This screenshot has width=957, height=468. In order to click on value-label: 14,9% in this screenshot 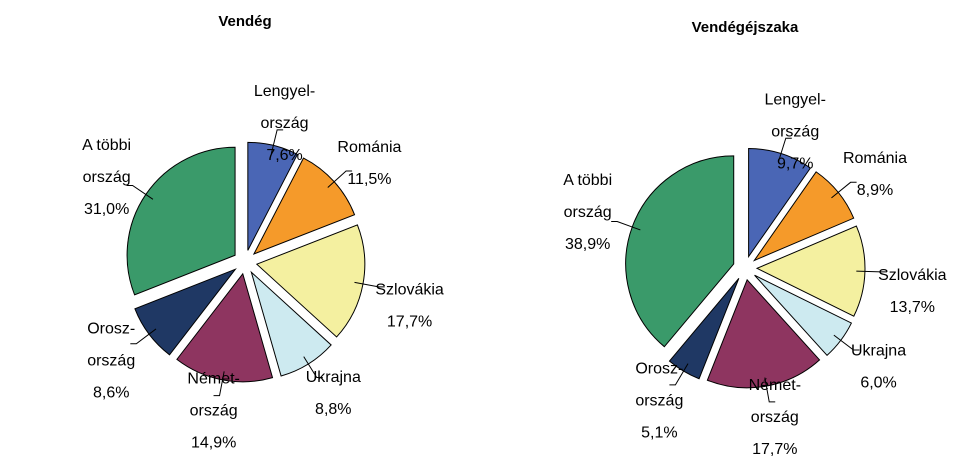, I will do `click(213, 443)`.